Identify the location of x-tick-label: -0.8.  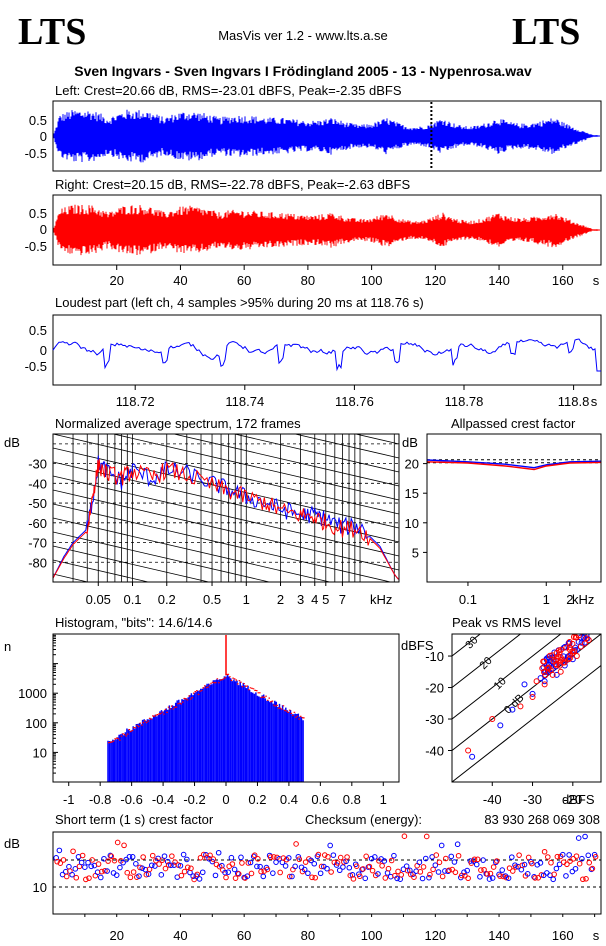
(100, 799).